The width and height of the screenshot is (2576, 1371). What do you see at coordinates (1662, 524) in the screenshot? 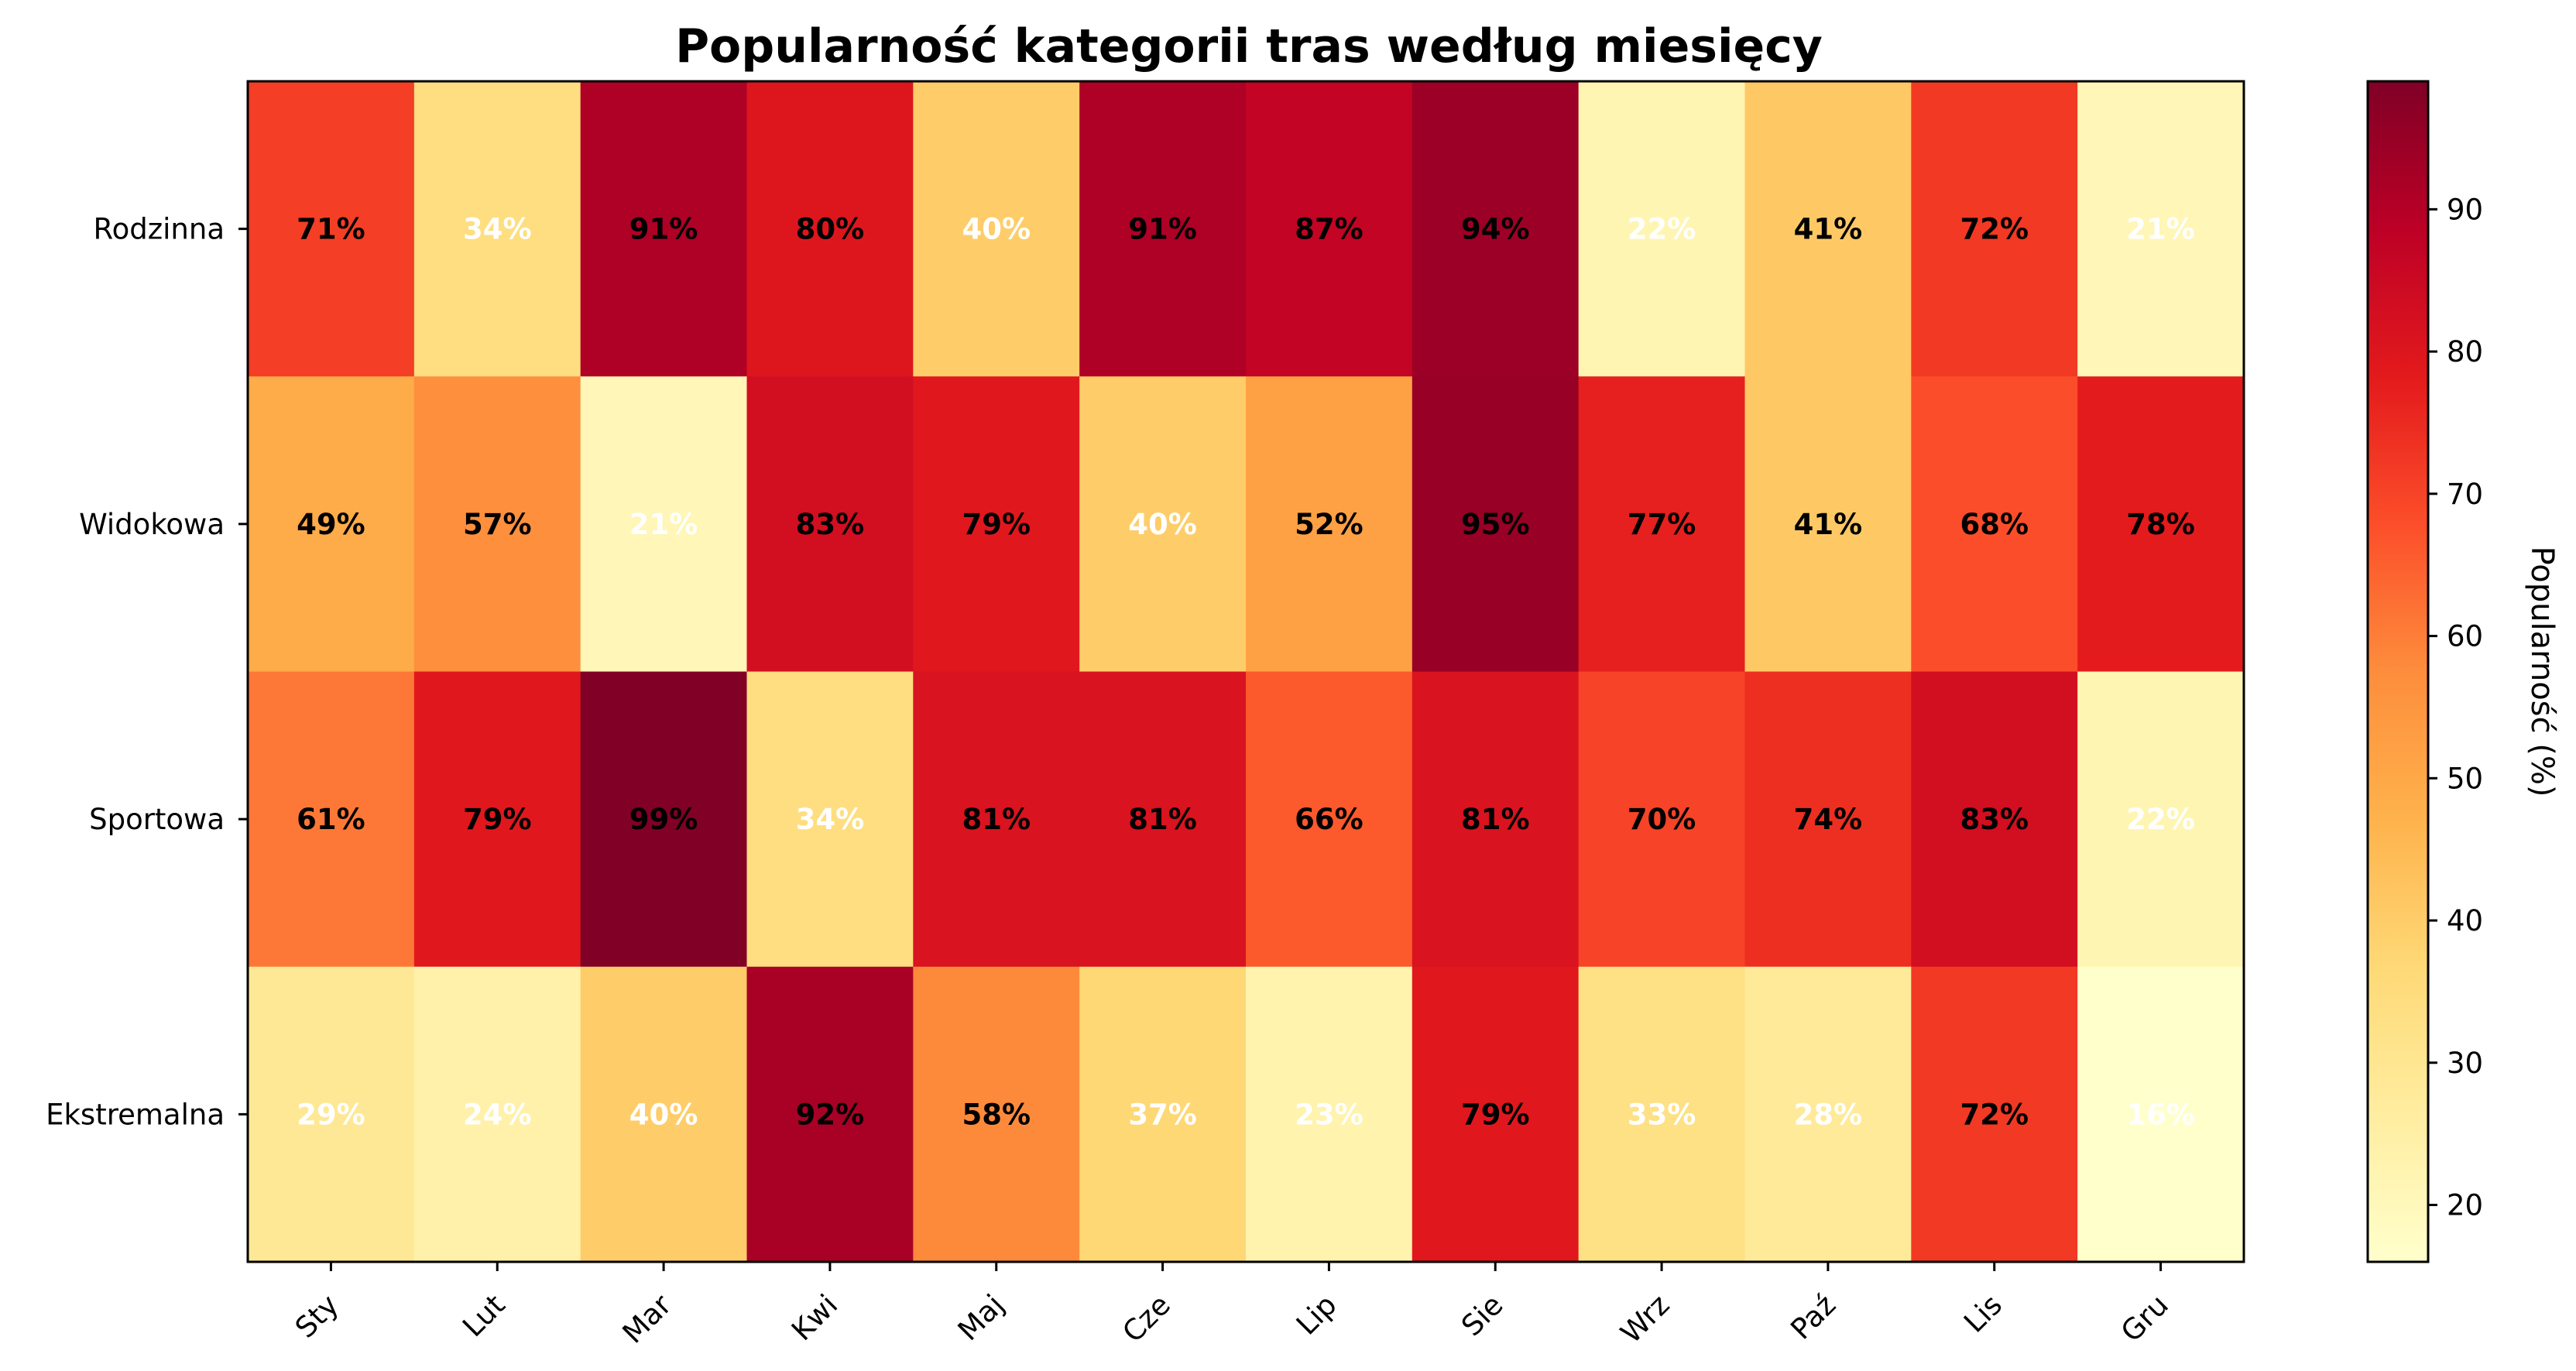
I see `cell-value-label: 77%` at bounding box center [1662, 524].